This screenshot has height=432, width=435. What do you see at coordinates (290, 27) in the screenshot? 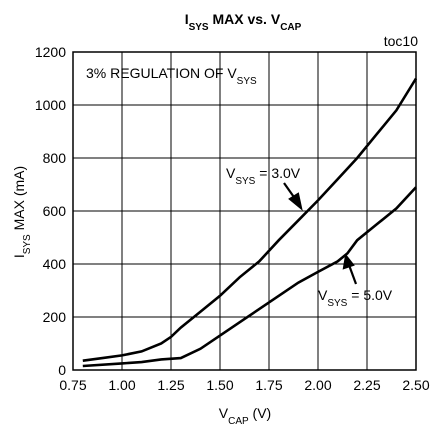
I see `chart-title-part: CAP` at bounding box center [290, 27].